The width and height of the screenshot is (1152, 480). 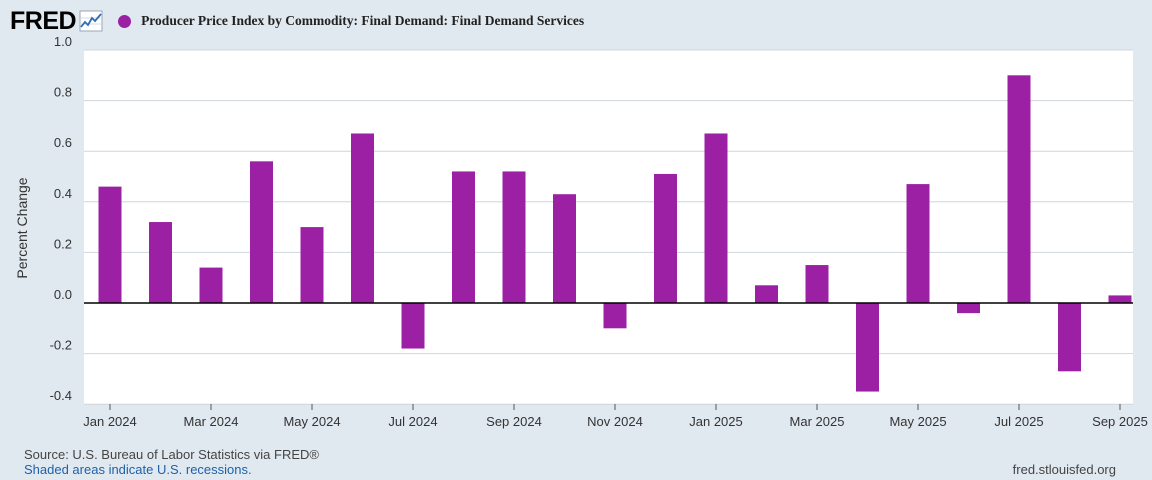 What do you see at coordinates (138, 469) in the screenshot?
I see `recession-note: Shaded areas indicate U.S. recessions.` at bounding box center [138, 469].